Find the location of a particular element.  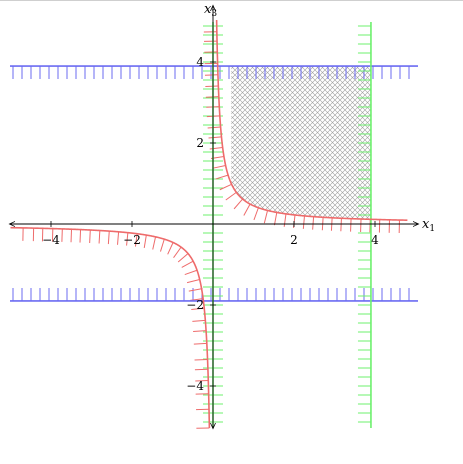

x-tick-label: −4 is located at coordinates (51, 240).